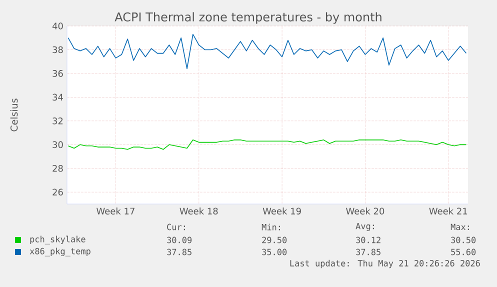 Image resolution: width=497 pixels, height=287 pixels. Describe the element at coordinates (463, 240) in the screenshot. I see `text: 30.50` at that location.